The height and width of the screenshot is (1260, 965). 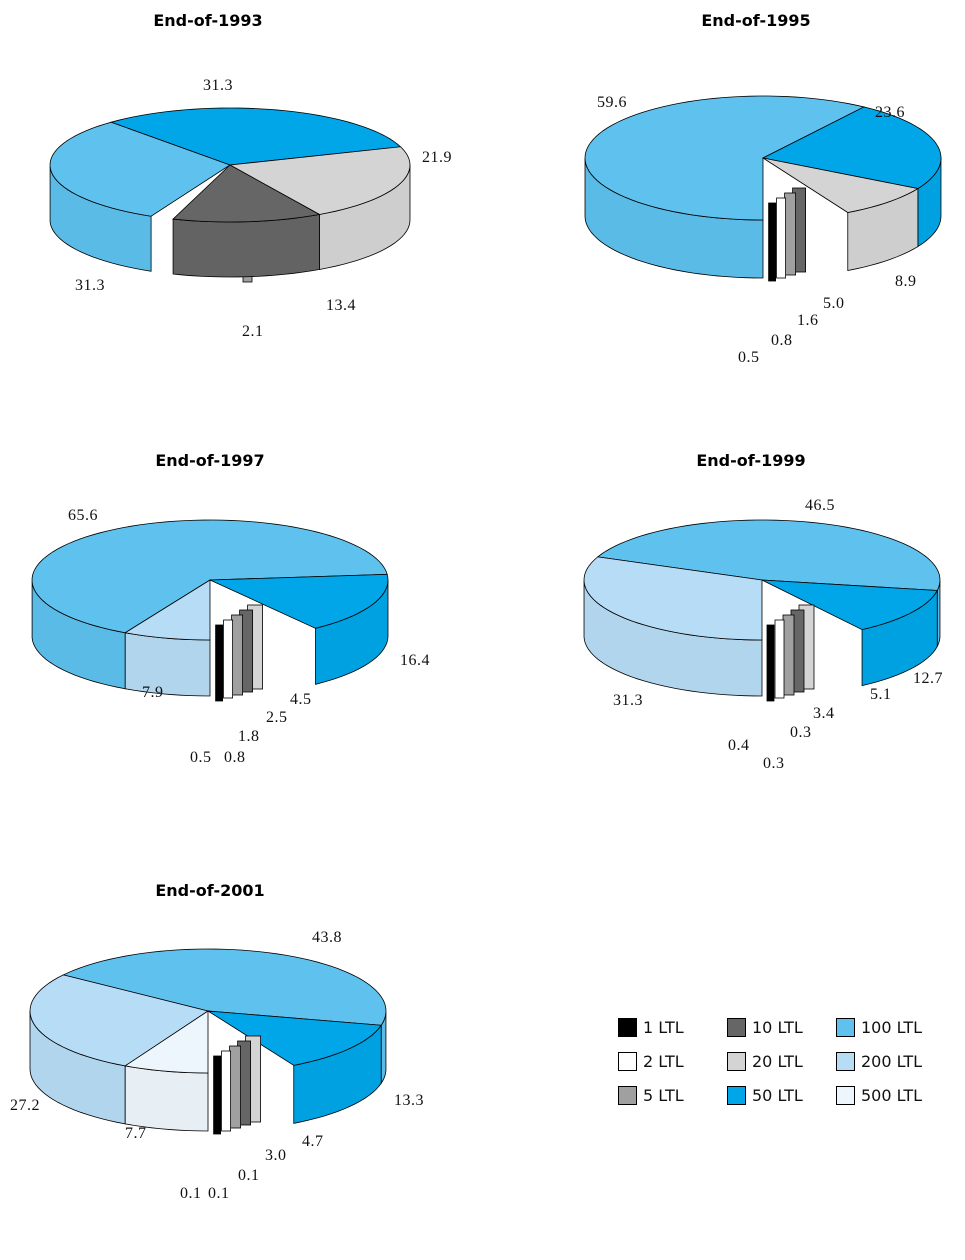 I want to click on value-label-20-ltl: 4.7, so click(x=313, y=1141).